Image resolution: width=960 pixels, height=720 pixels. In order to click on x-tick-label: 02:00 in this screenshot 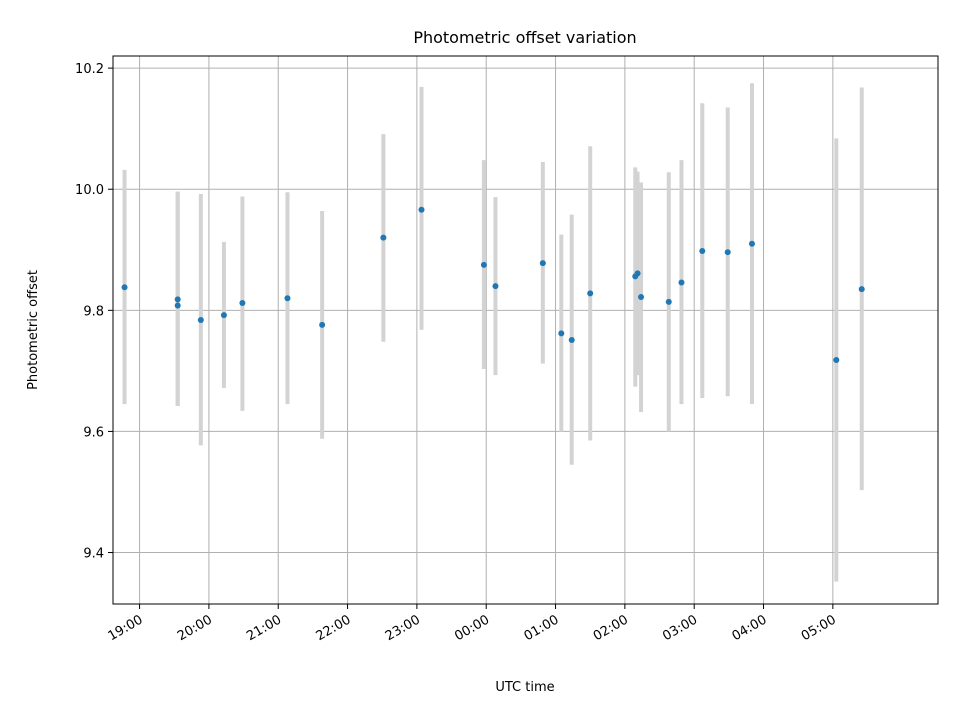, I will do `click(611, 628)`.